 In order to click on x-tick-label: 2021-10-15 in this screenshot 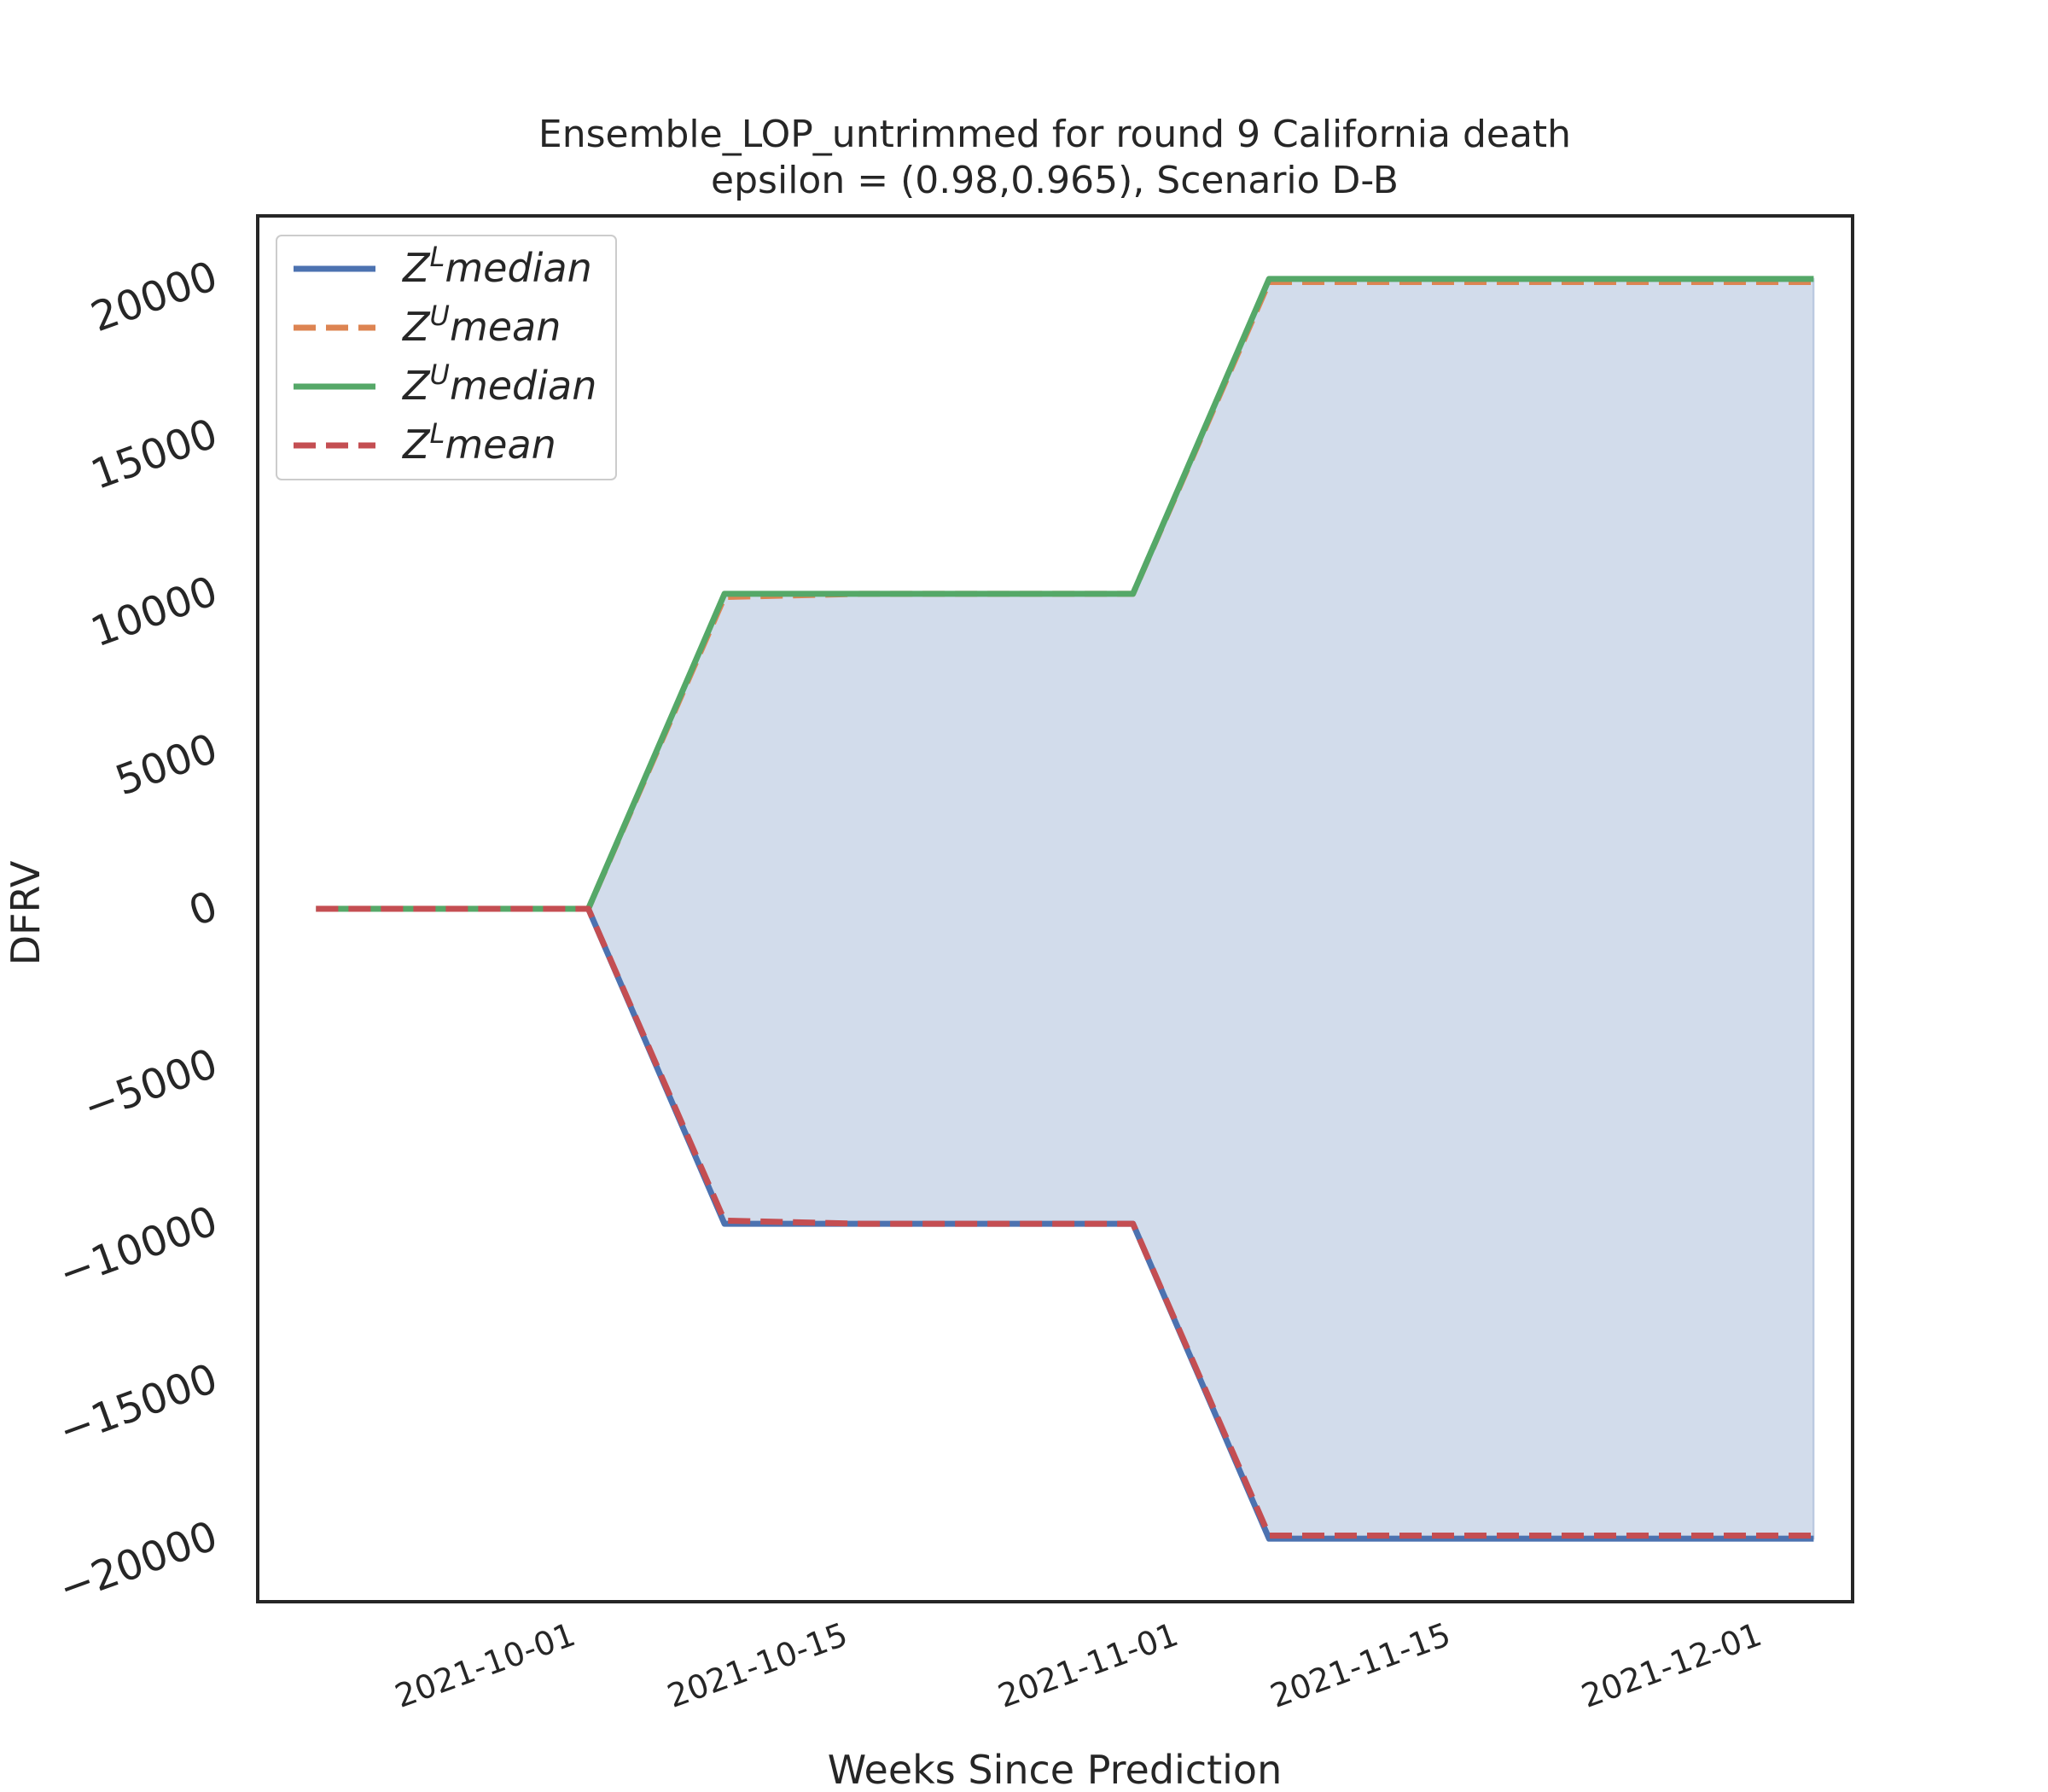, I will do `click(757, 1665)`.